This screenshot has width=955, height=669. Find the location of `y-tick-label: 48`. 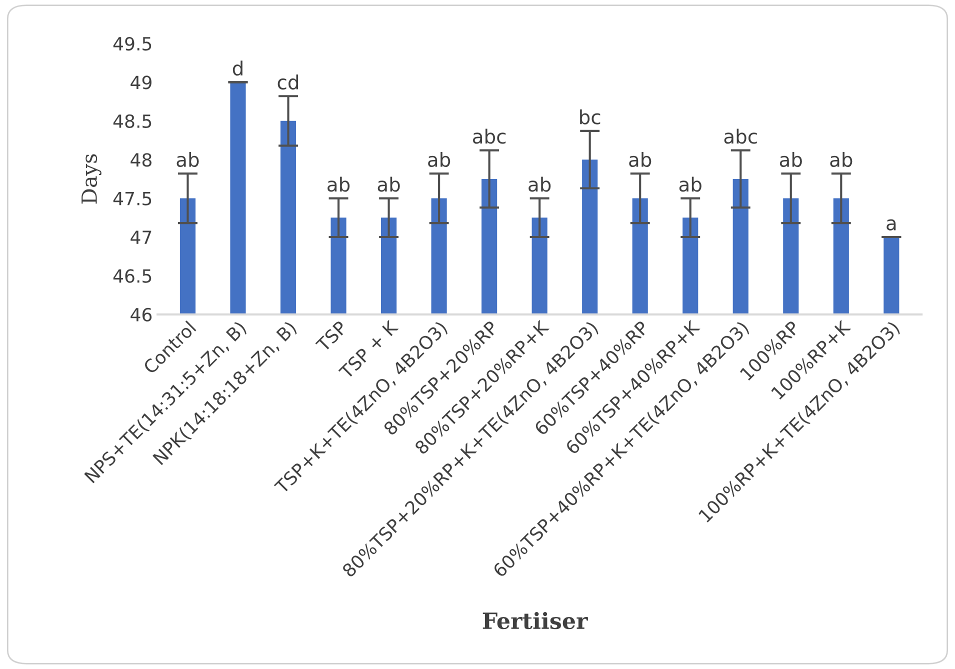

y-tick-label: 48 is located at coordinates (141, 160).